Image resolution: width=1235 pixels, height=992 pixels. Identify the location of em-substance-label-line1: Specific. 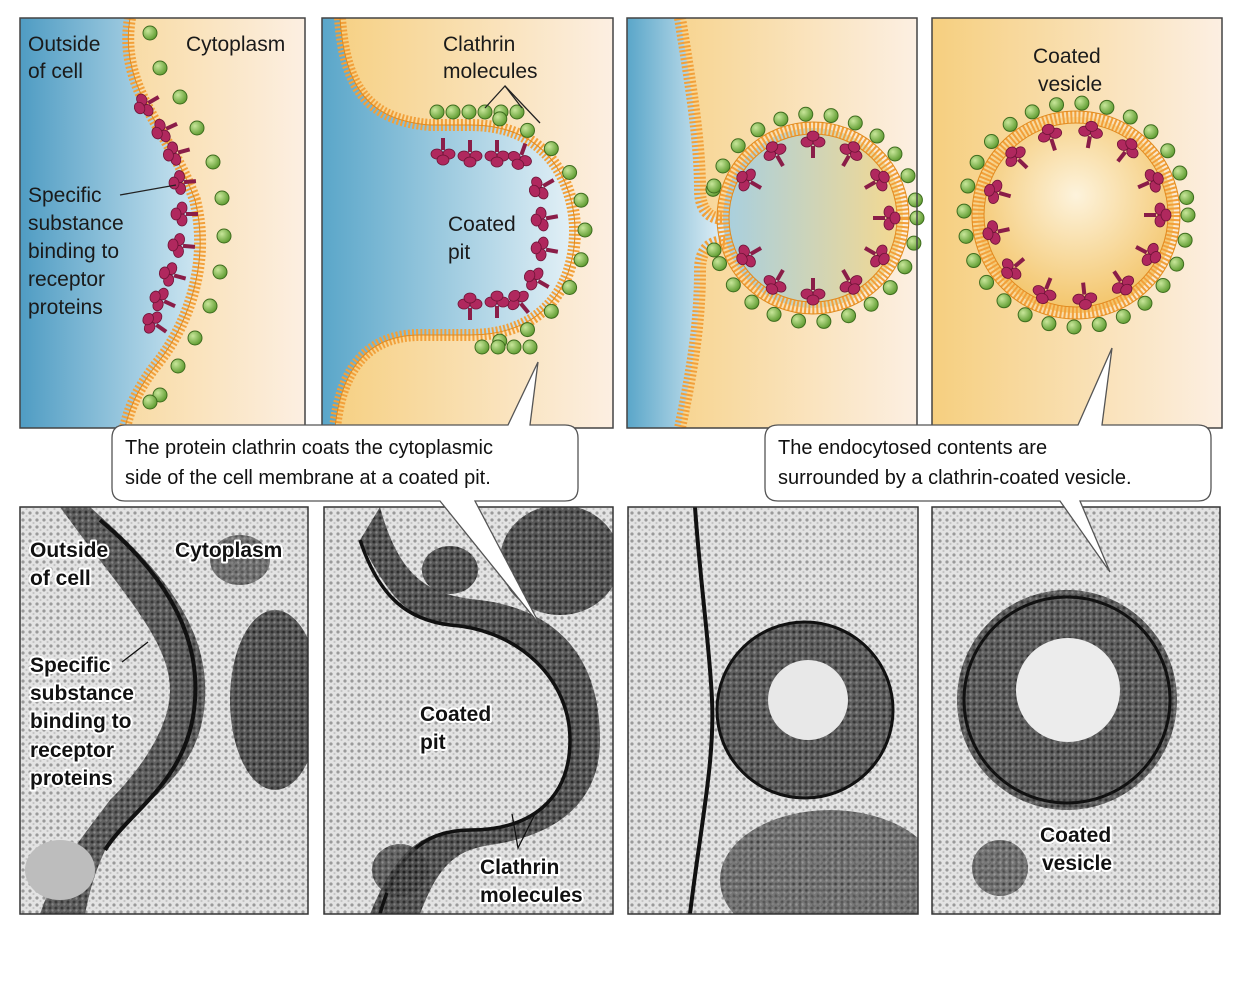
(70, 665).